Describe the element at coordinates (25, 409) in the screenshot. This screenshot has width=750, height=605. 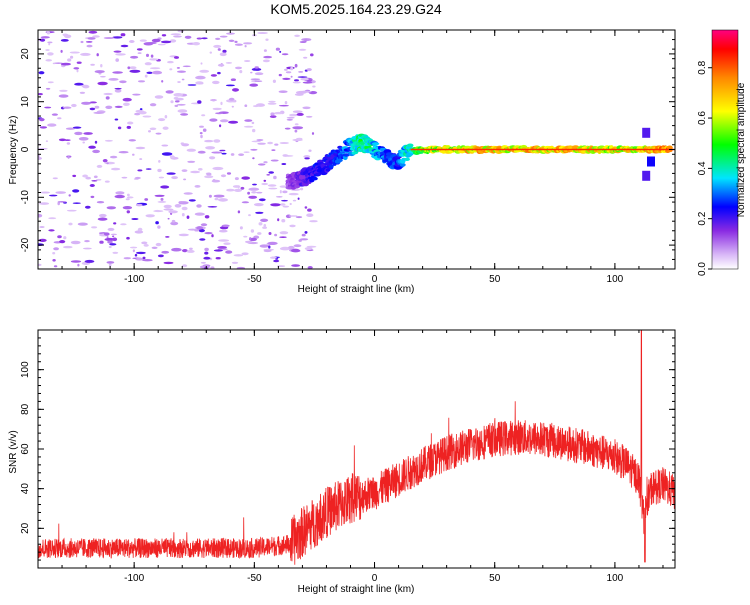
I see `y-tick-label: 80` at that location.